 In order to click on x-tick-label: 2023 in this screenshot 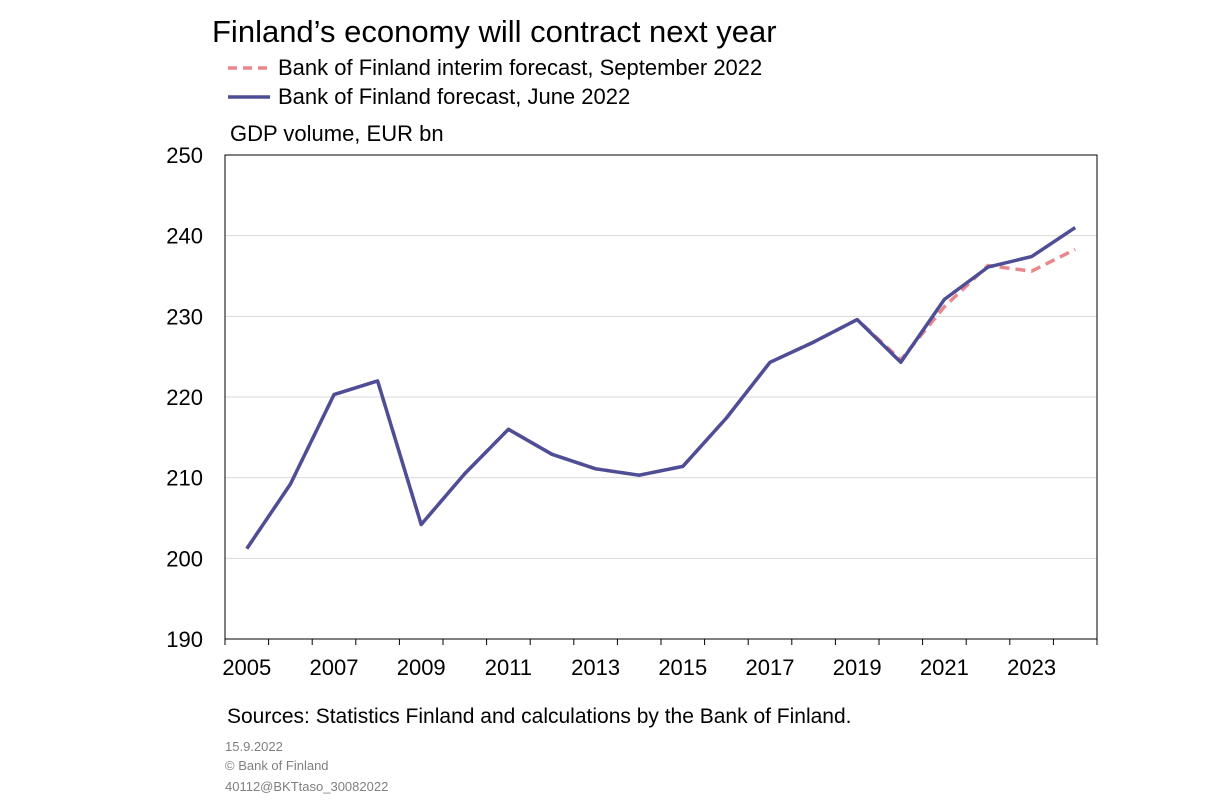, I will do `click(1031, 667)`.